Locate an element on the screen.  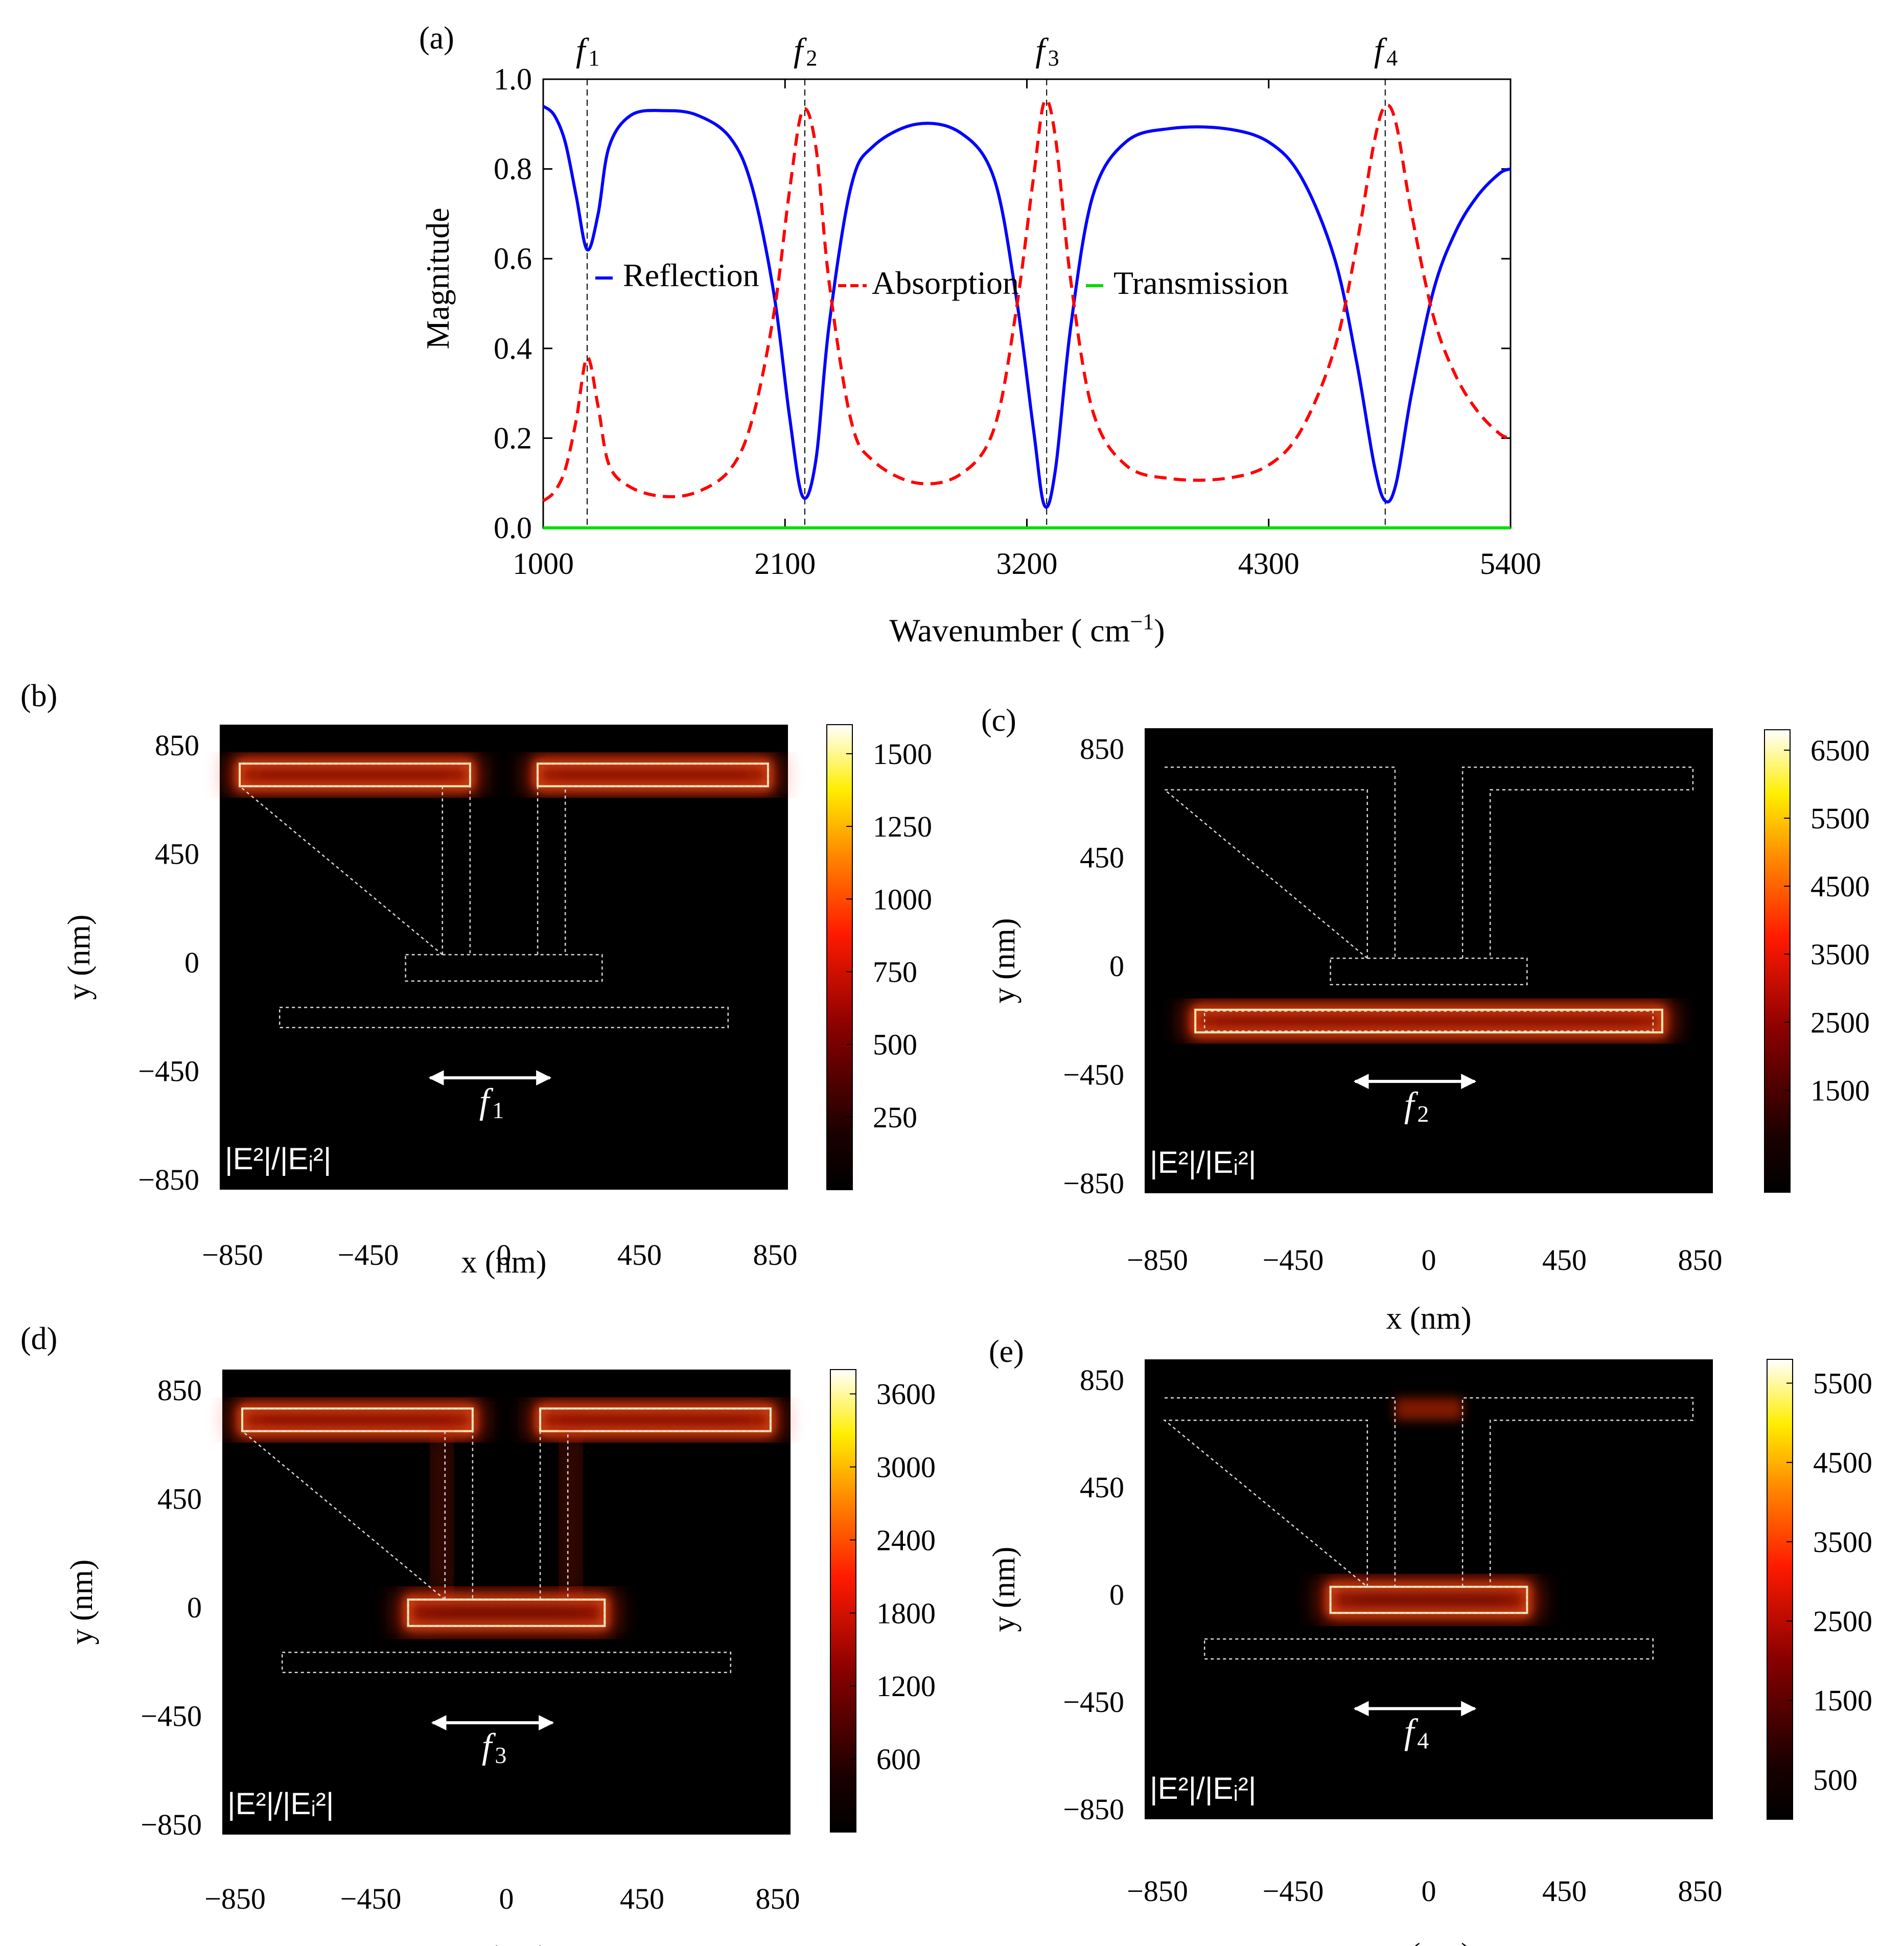
marker-label-sub: 3 is located at coordinates (1054, 58).